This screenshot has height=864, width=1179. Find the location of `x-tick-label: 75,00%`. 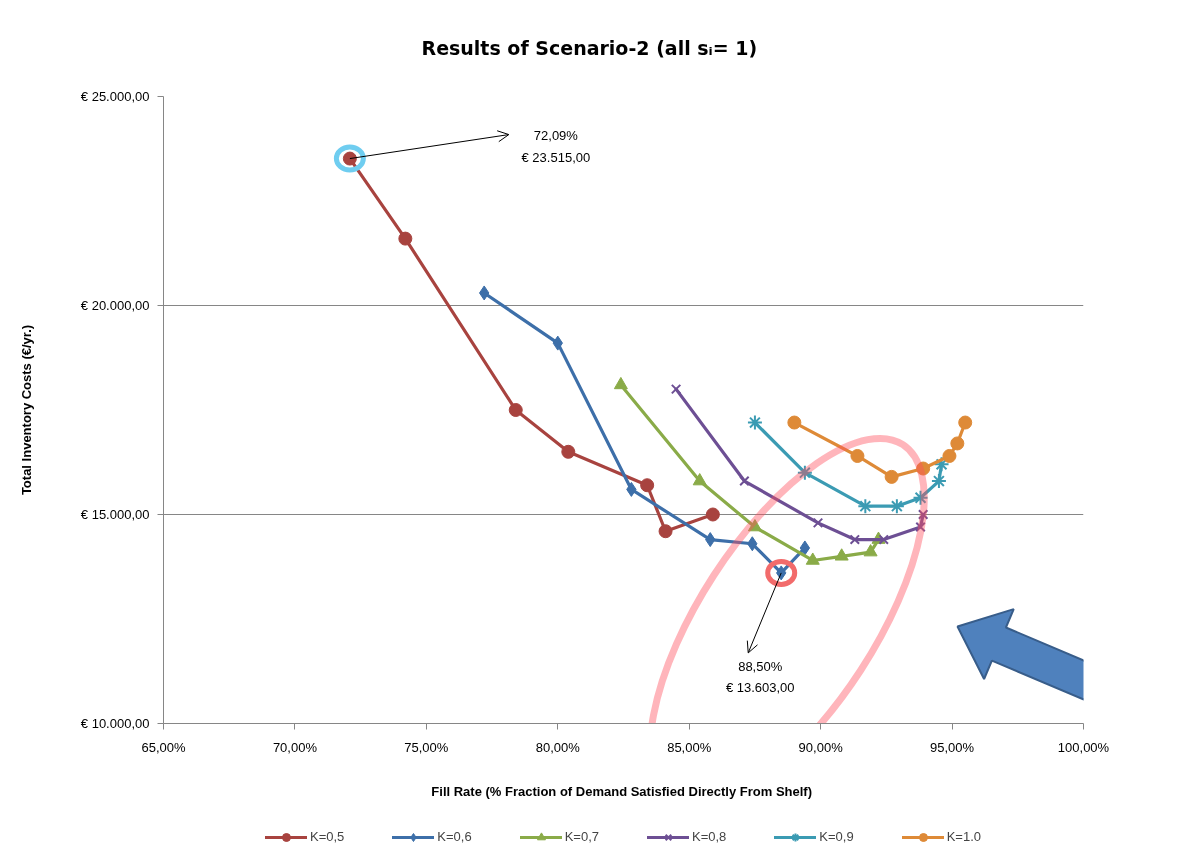

x-tick-label: 75,00% is located at coordinates (426, 747).